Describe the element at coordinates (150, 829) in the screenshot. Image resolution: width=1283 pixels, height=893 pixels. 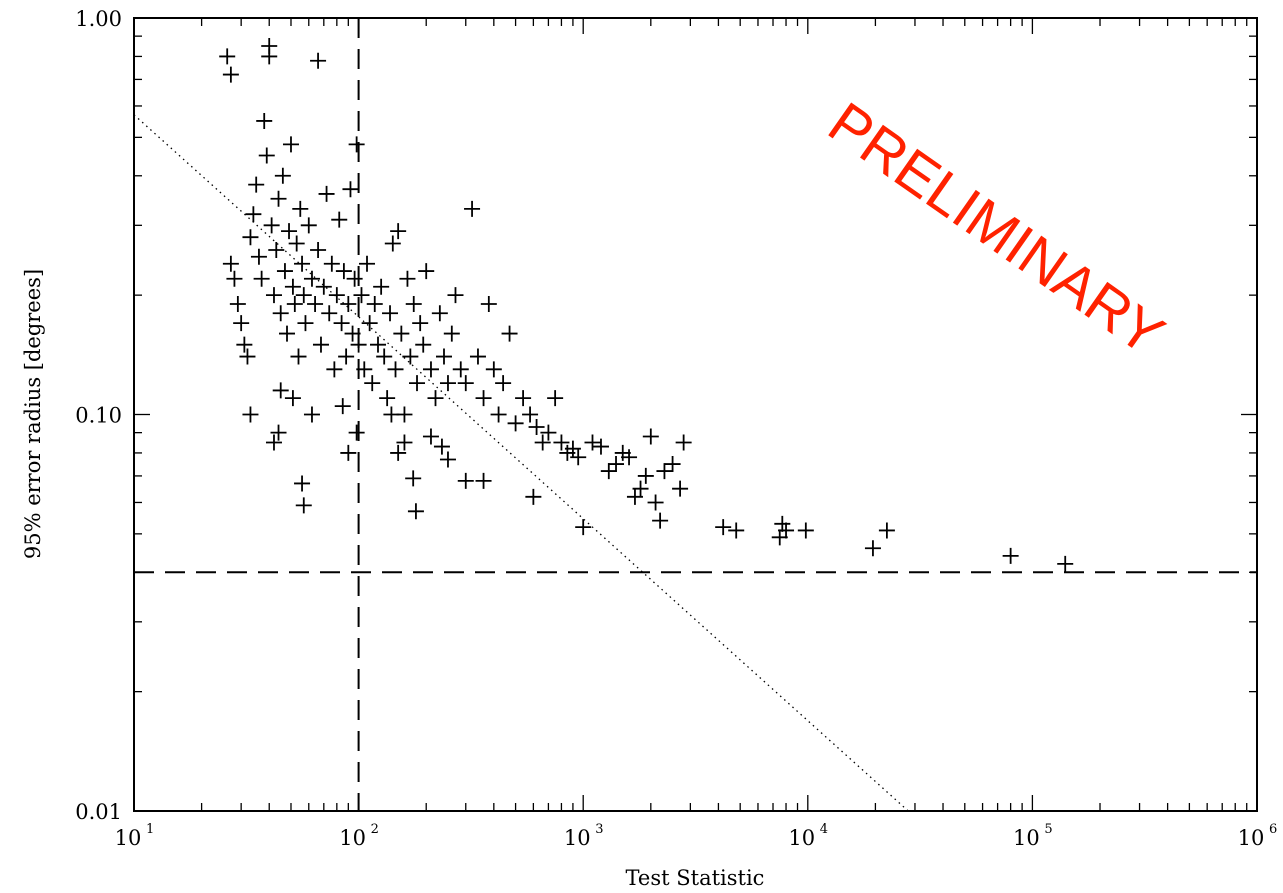
I see `x-tick-label-exponent: 1` at that location.